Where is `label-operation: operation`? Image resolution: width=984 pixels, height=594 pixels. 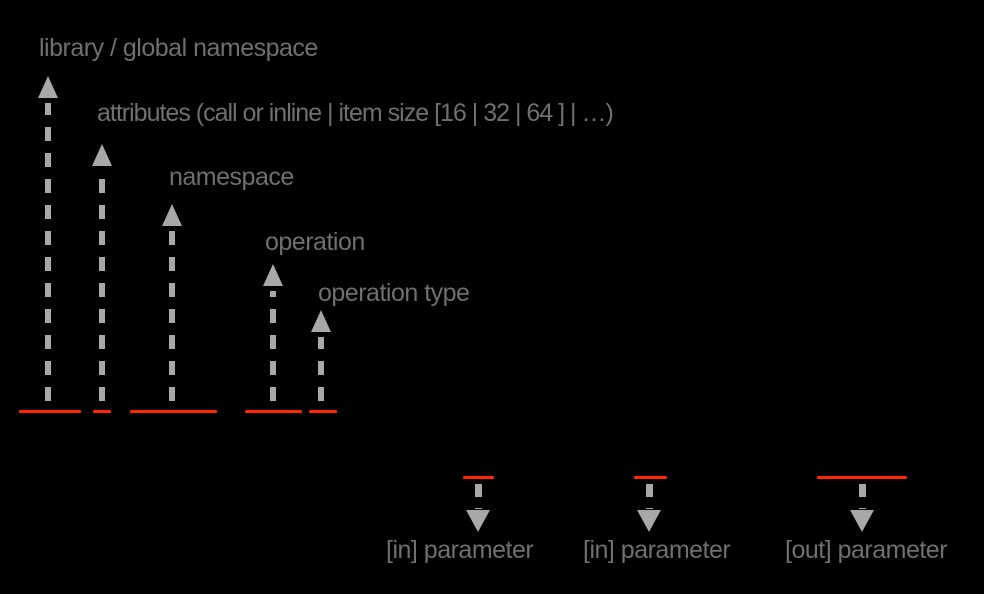 label-operation: operation is located at coordinates (315, 242).